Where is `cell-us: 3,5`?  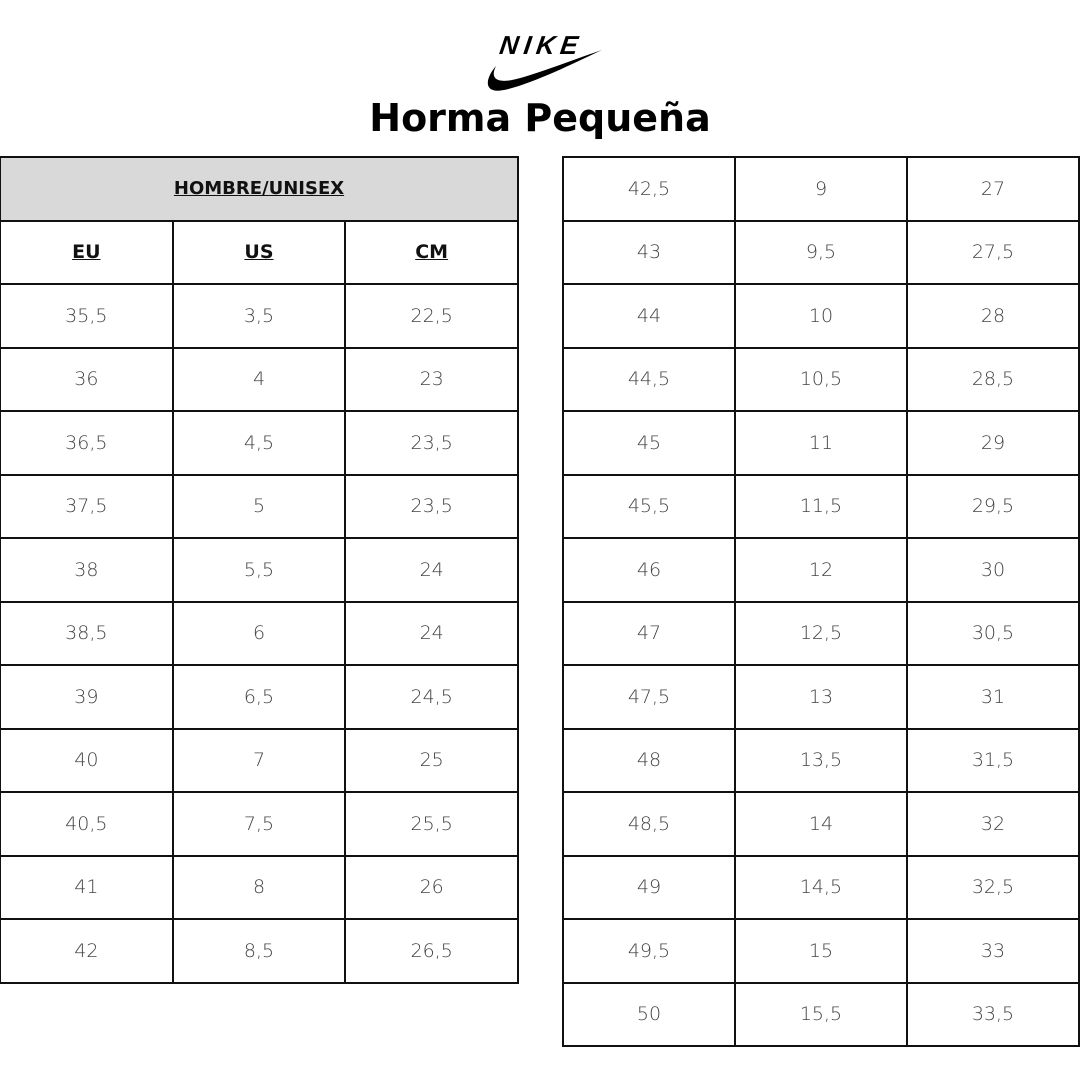 cell-us: 3,5 is located at coordinates (259, 316).